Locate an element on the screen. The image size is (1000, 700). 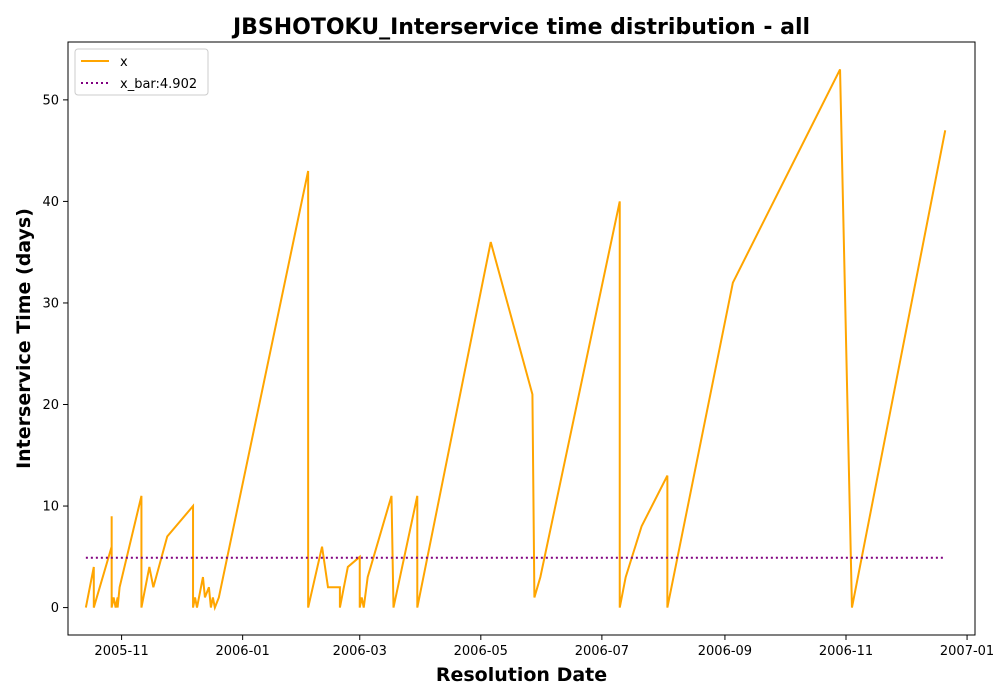
x-tick-label: 2006-05 is located at coordinates (481, 651).